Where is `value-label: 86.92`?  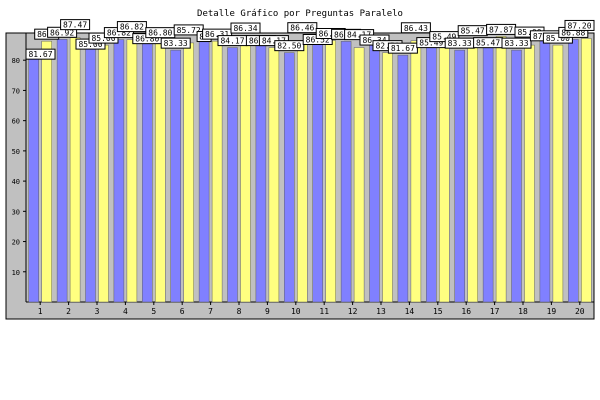 value-label: 86.92 is located at coordinates (62, 32).